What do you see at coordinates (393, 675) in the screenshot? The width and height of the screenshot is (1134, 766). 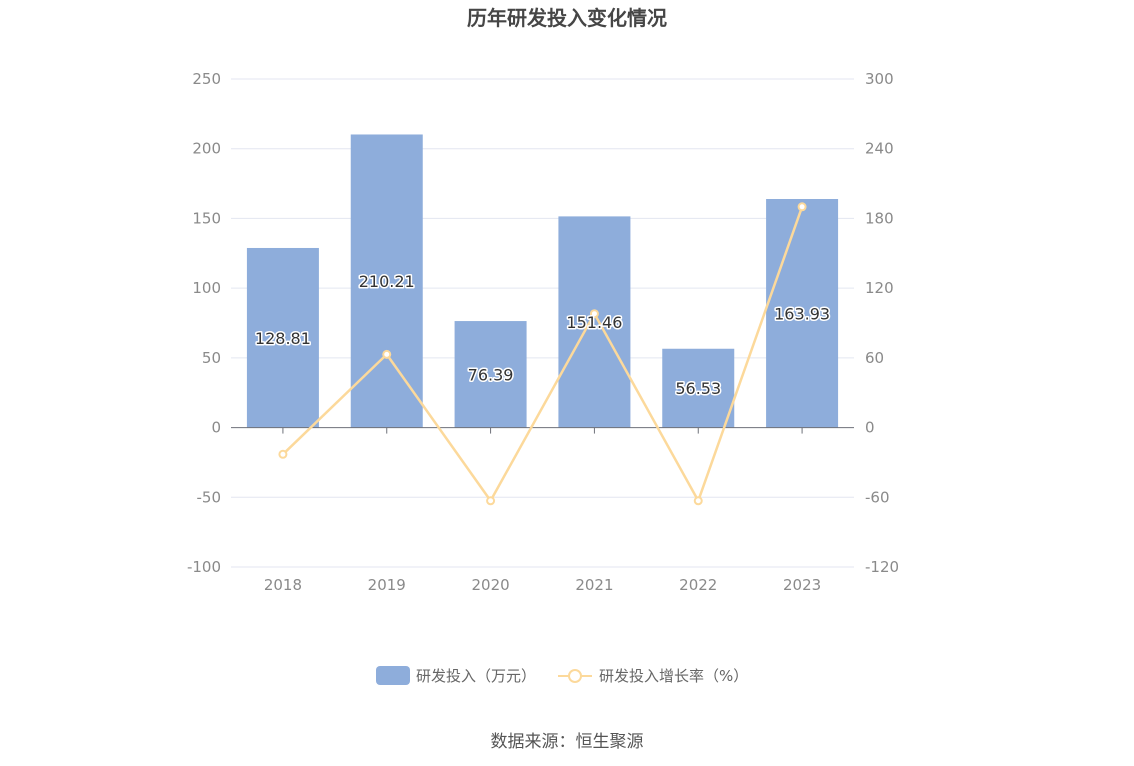 I see `legend-bar-swatch` at bounding box center [393, 675].